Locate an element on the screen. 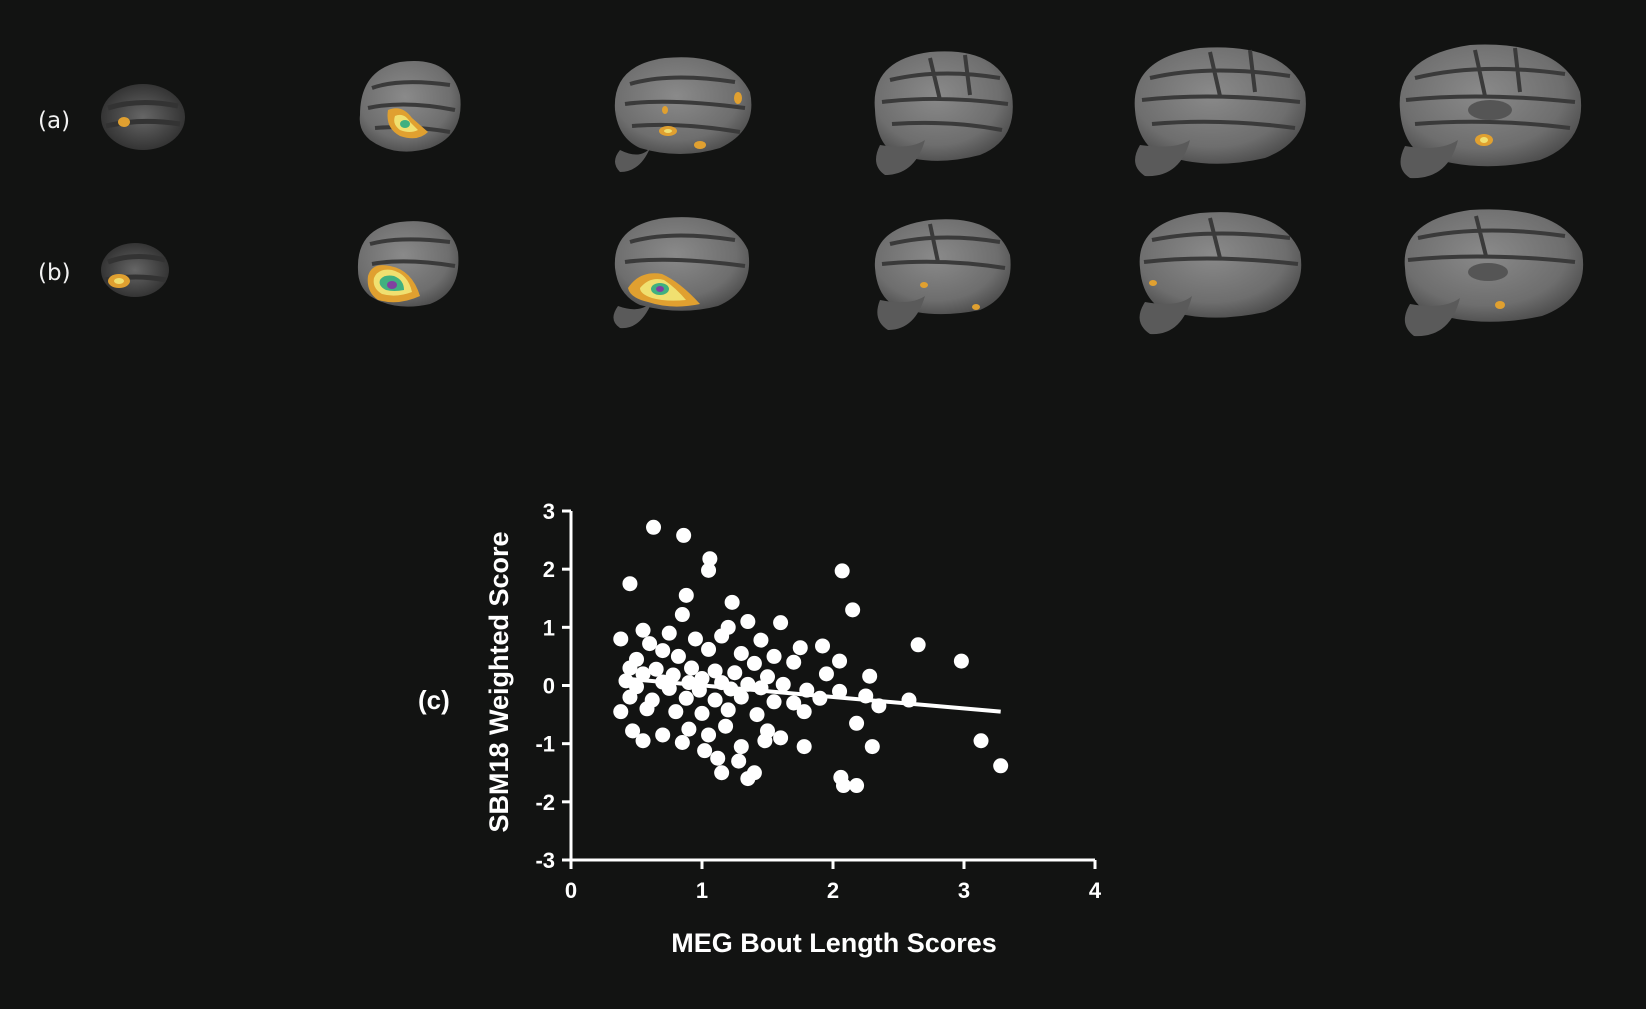 This screenshot has width=1646, height=1009. brain-slice-b1 is located at coordinates (135, 270).